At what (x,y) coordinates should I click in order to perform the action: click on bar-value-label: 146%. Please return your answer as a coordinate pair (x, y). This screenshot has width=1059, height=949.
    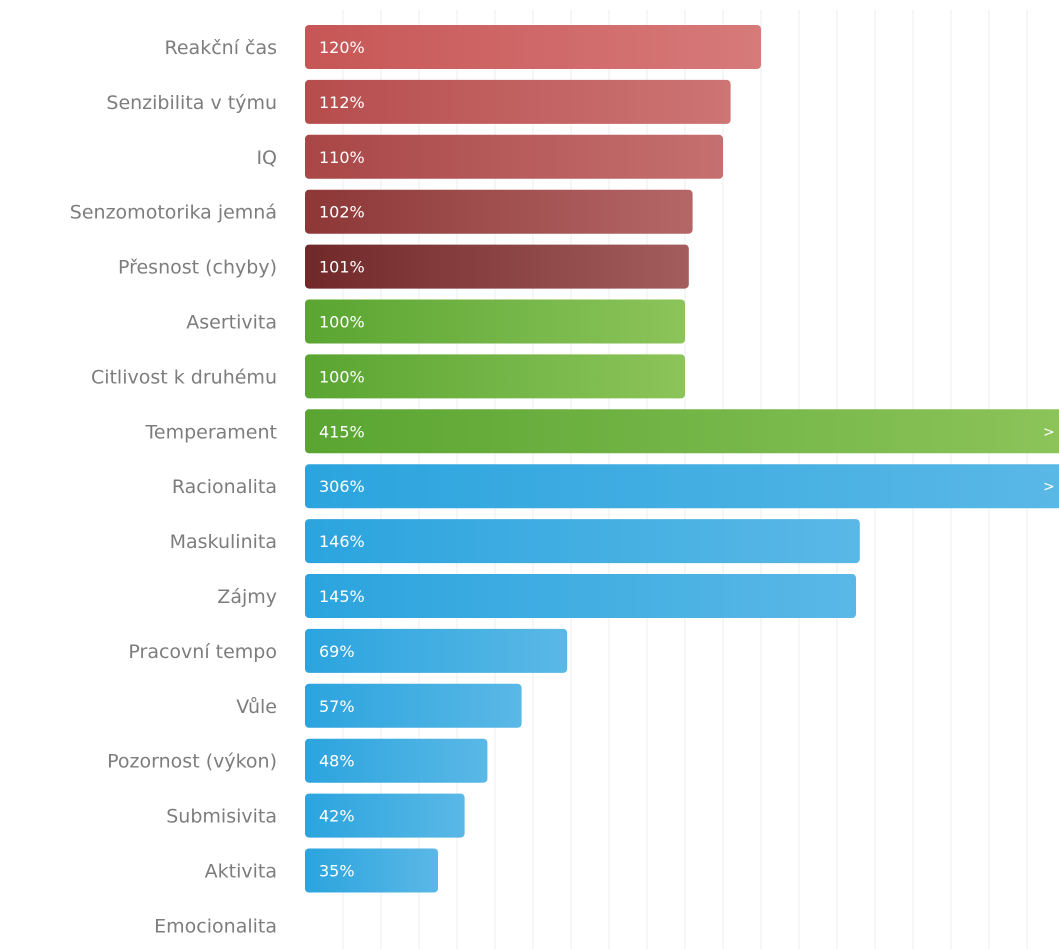
    Looking at the image, I should click on (342, 541).